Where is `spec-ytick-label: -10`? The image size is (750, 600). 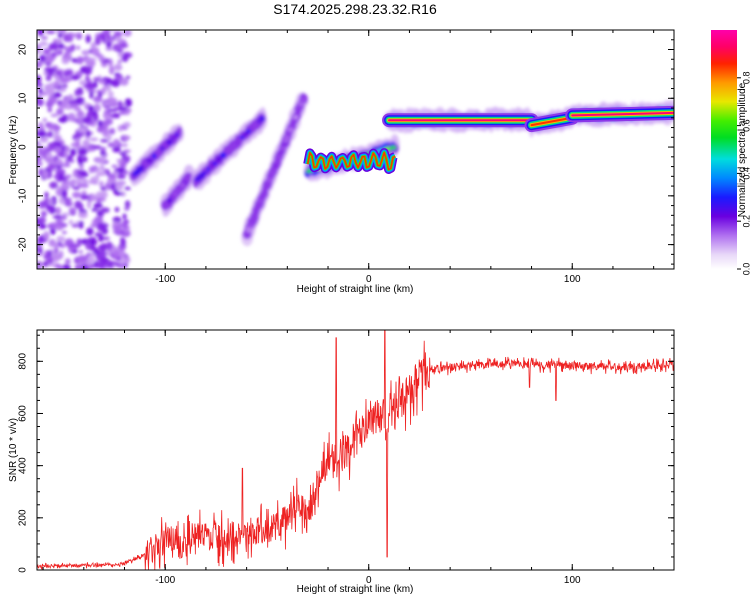
spec-ytick-label: -10 is located at coordinates (23, 195).